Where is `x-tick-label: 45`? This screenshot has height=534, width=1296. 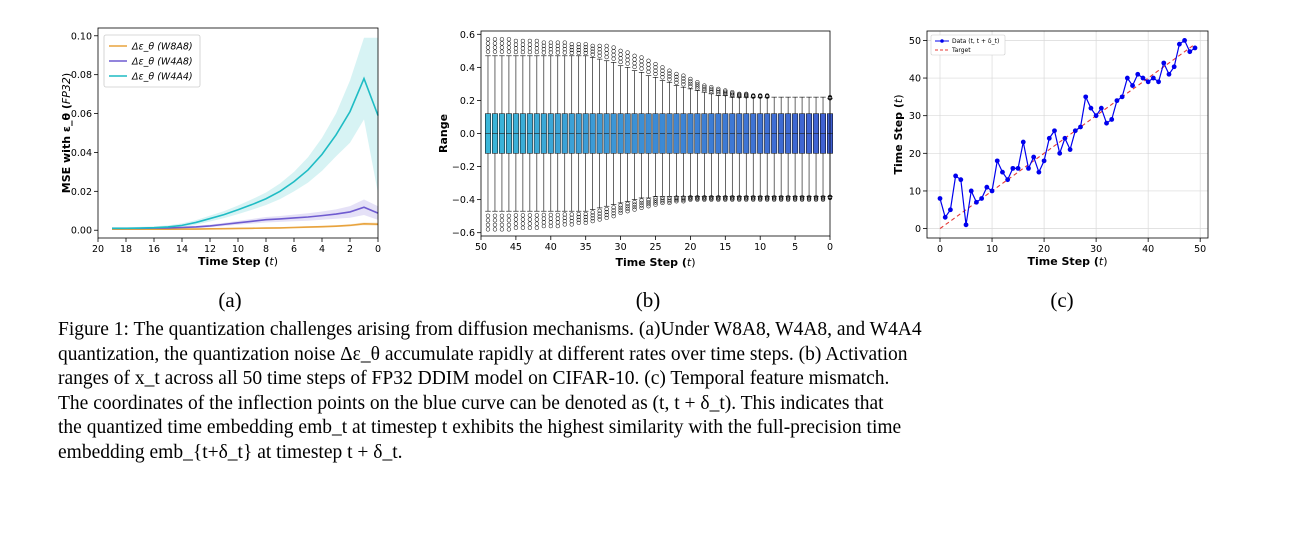 x-tick-label: 45 is located at coordinates (516, 247).